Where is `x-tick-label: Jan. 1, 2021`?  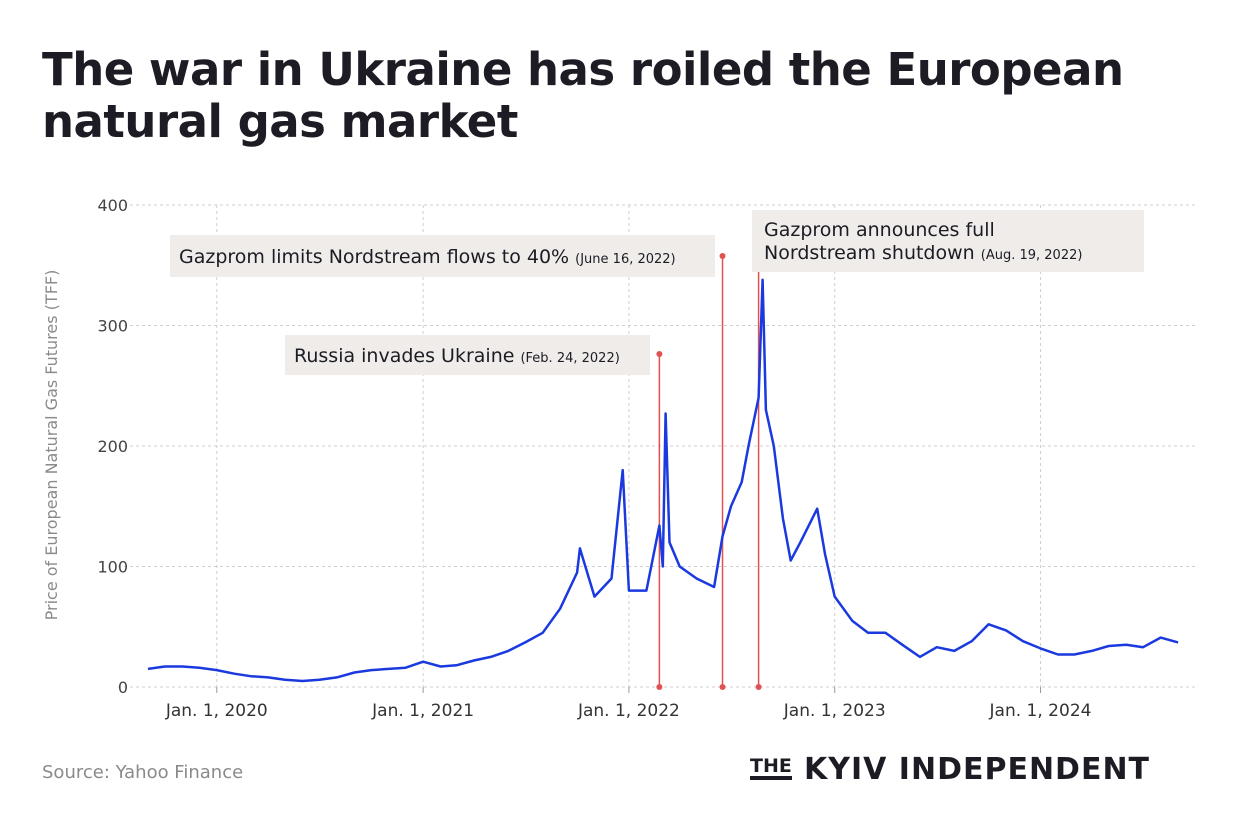
x-tick-label: Jan. 1, 2021 is located at coordinates (422, 711).